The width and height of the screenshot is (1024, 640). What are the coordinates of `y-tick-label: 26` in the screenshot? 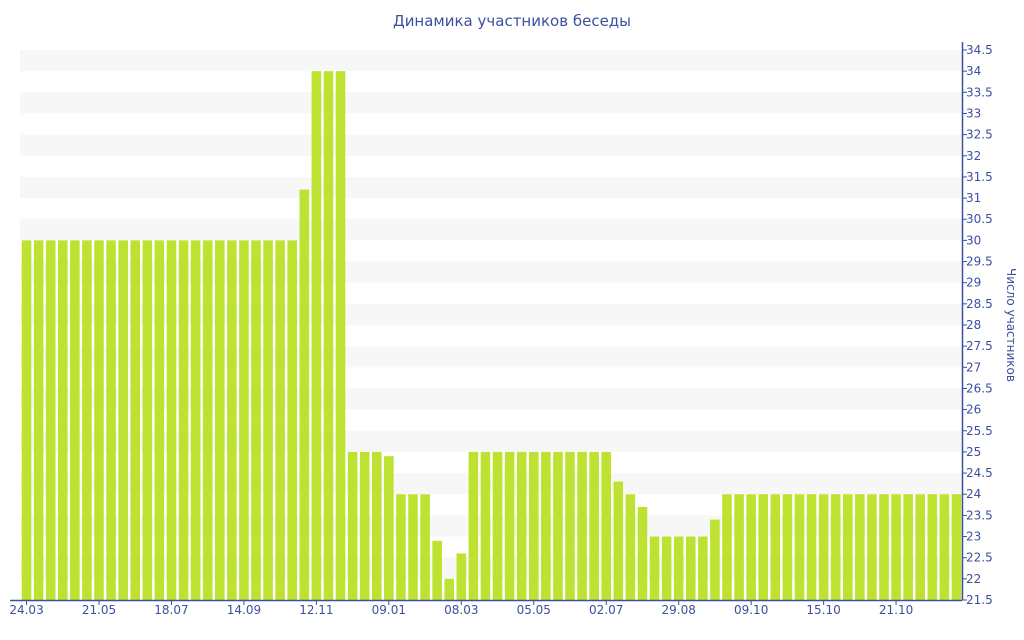 It's located at (973, 410).